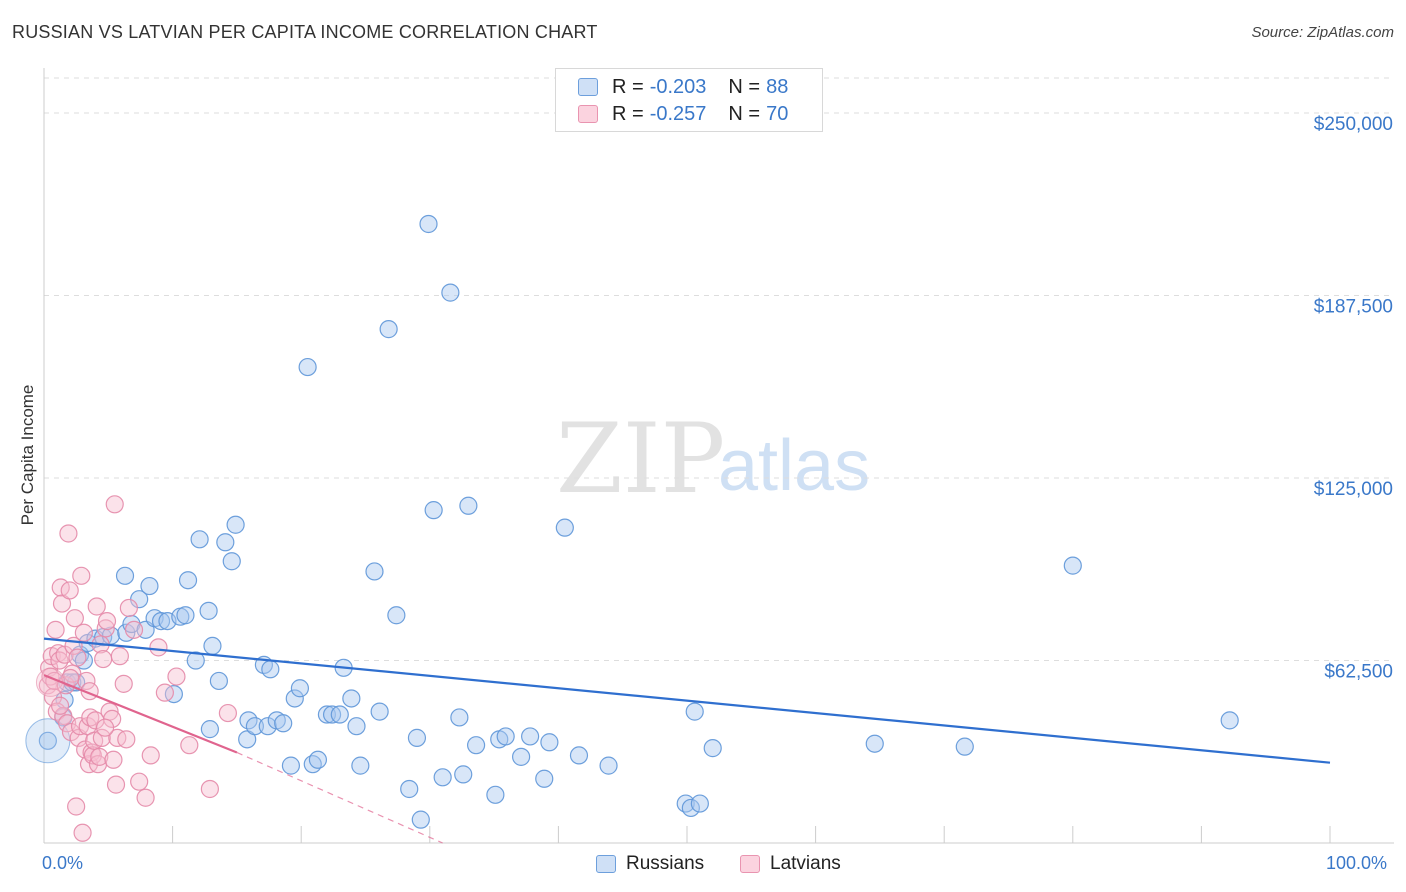 Image resolution: width=1406 pixels, height=892 pixels. What do you see at coordinates (606, 864) in the screenshot?
I see `russians-legend-swatch` at bounding box center [606, 864].